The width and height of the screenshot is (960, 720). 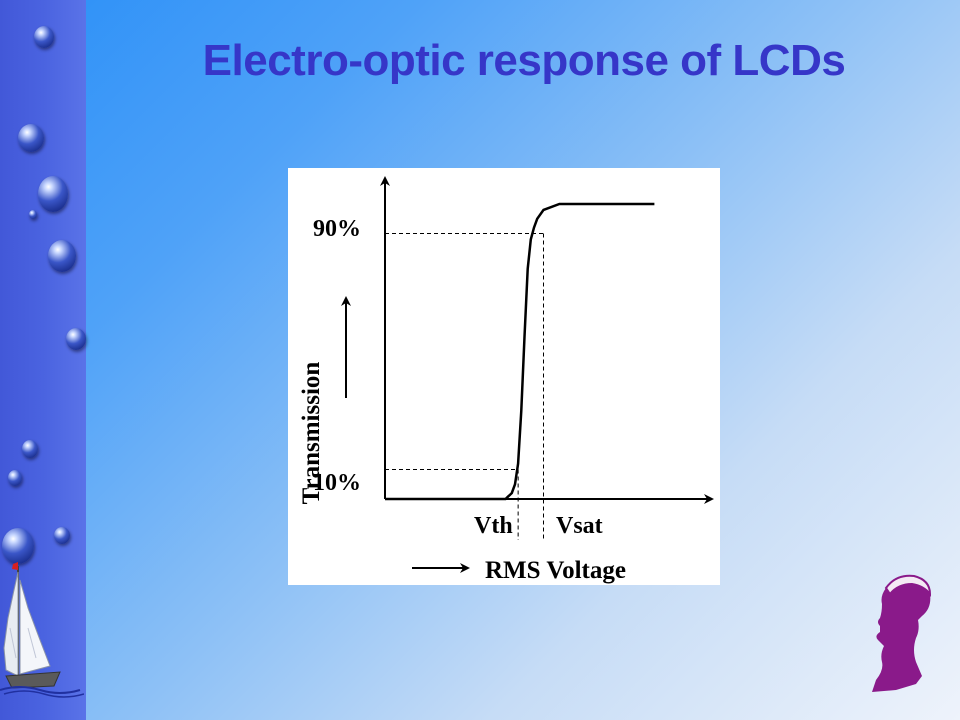 I want to click on sailboat-icon, so click(x=42, y=630).